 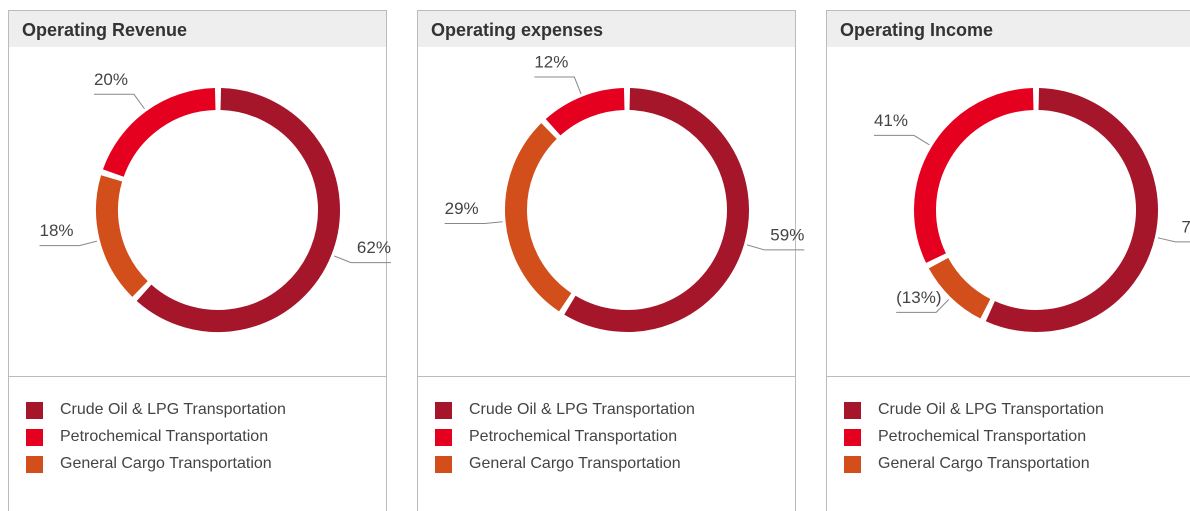 I want to click on value-label: 29%, so click(x=462, y=208).